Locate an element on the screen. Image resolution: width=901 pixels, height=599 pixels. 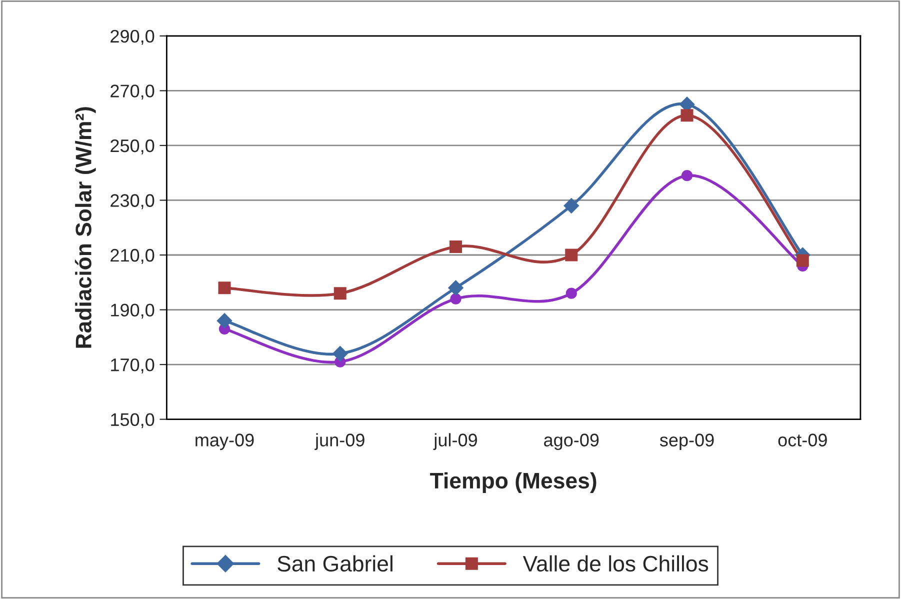
x-tick-label: sep-09 is located at coordinates (687, 442).